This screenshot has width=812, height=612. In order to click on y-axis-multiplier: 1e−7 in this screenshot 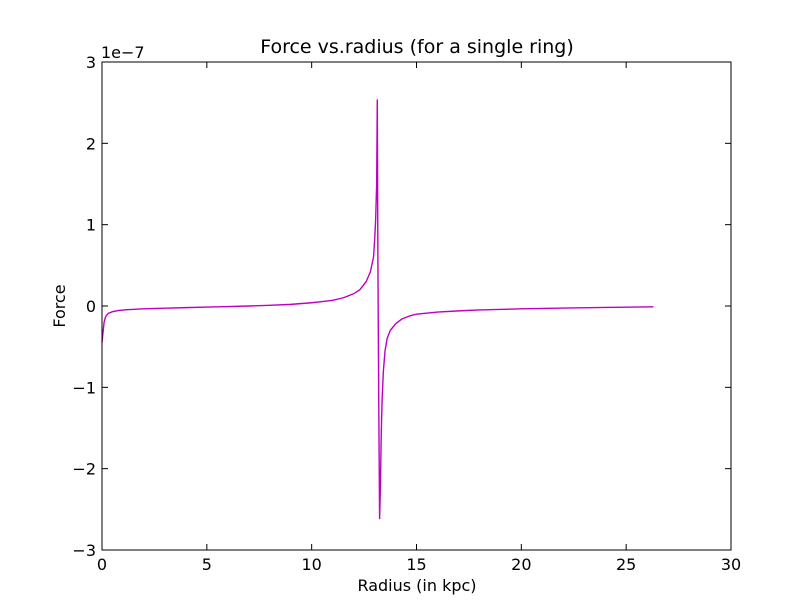, I will do `click(123, 52)`.